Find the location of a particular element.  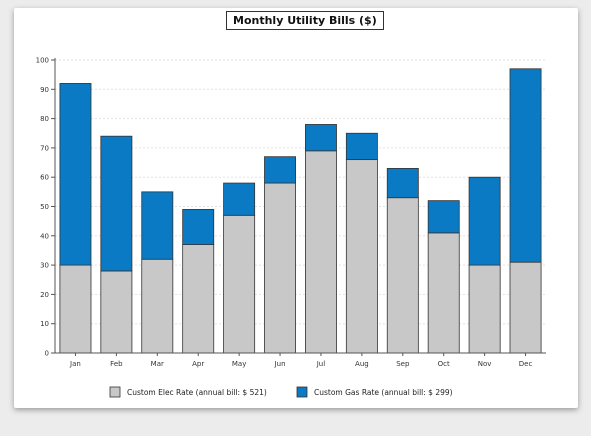

x-tick-label: Sep is located at coordinates (403, 364).